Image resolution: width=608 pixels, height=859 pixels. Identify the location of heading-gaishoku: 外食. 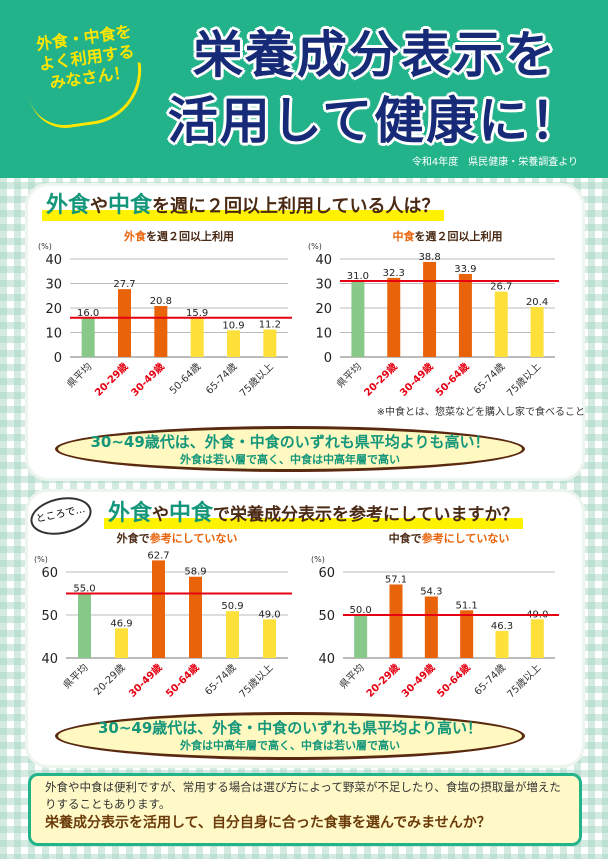
(68, 205).